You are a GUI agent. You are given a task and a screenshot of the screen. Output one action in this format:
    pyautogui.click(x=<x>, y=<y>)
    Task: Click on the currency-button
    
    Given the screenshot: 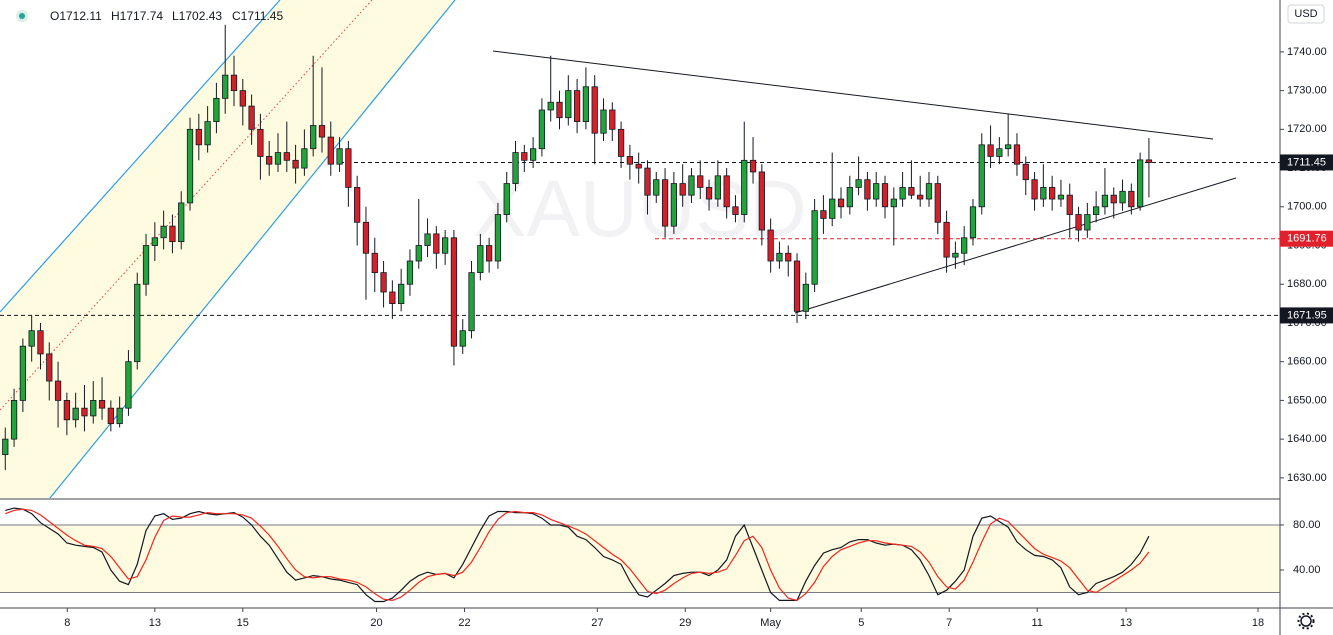 What is the action you would take?
    pyautogui.click(x=1306, y=14)
    